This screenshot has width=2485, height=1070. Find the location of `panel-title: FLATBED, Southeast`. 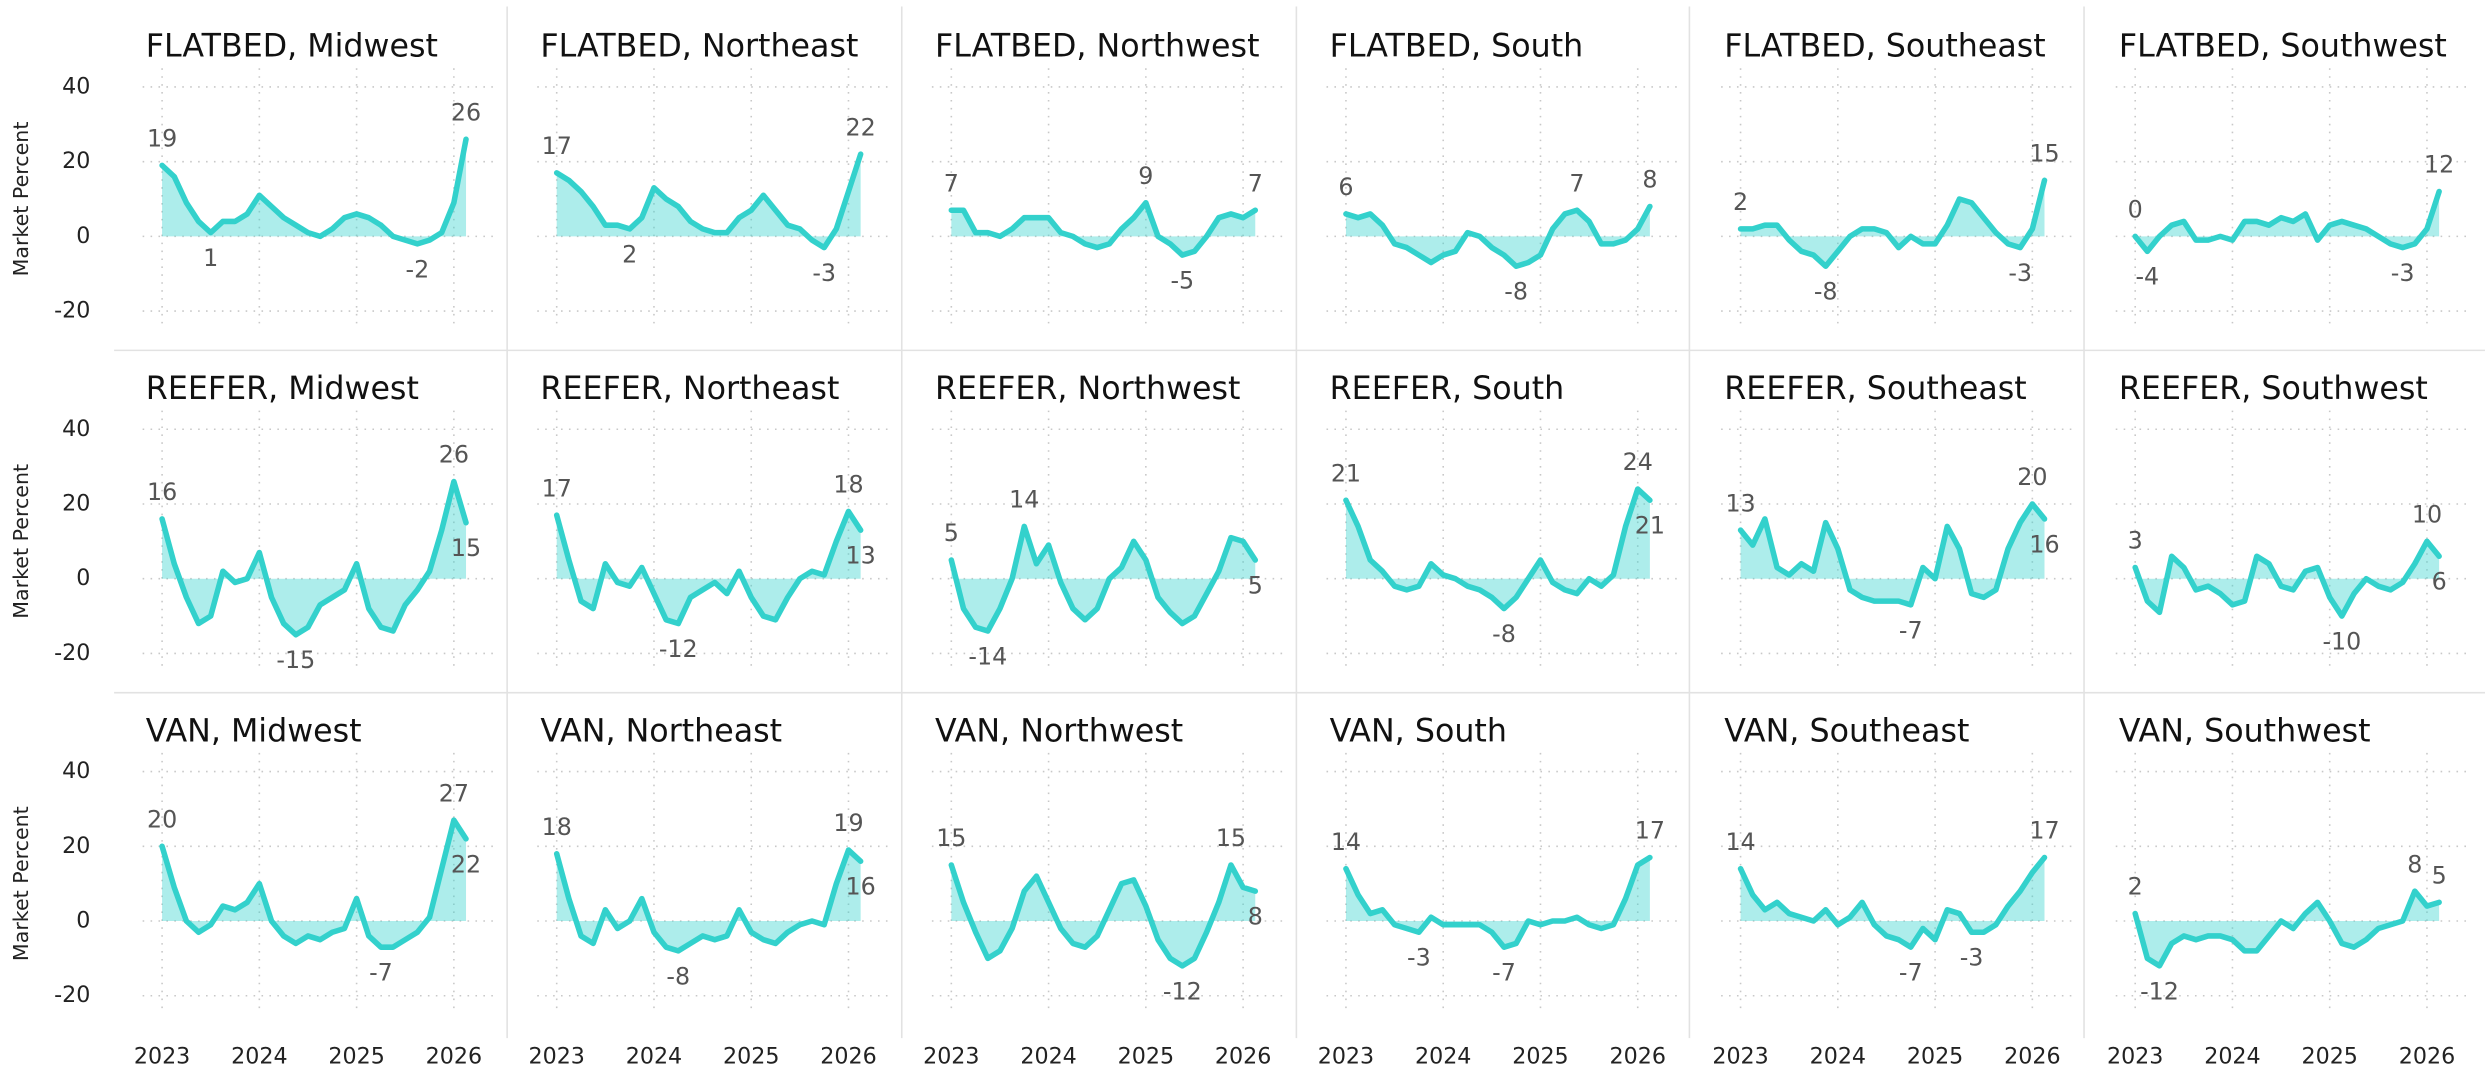

panel-title: FLATBED, Southeast is located at coordinates (1884, 47).